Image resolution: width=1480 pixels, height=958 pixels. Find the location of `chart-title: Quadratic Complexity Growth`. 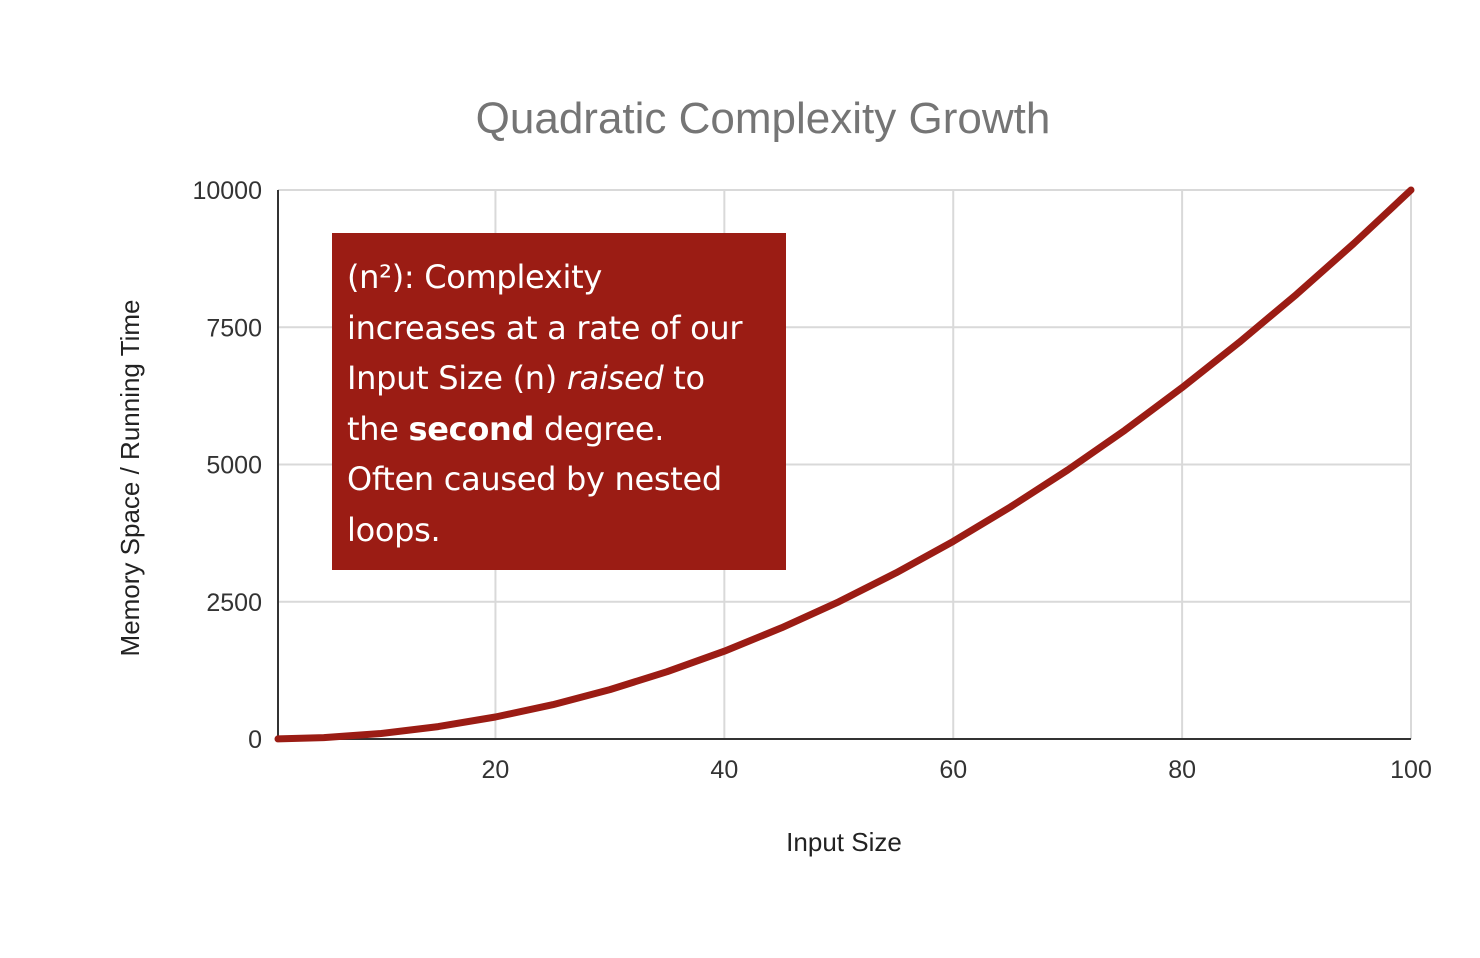

chart-title: Quadratic Complexity Growth is located at coordinates (763, 118).